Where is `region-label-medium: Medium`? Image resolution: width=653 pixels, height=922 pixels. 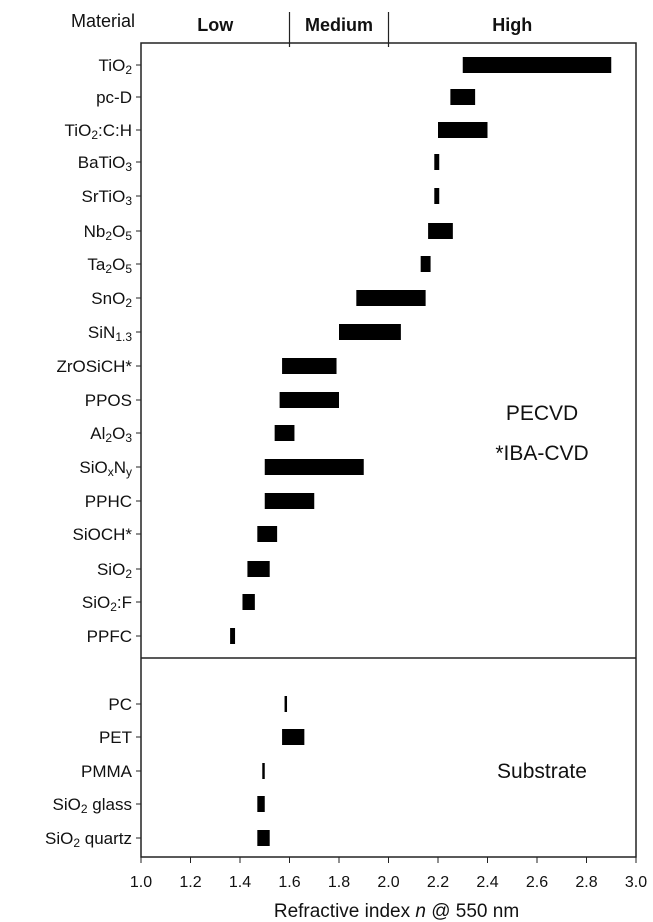 region-label-medium: Medium is located at coordinates (339, 25).